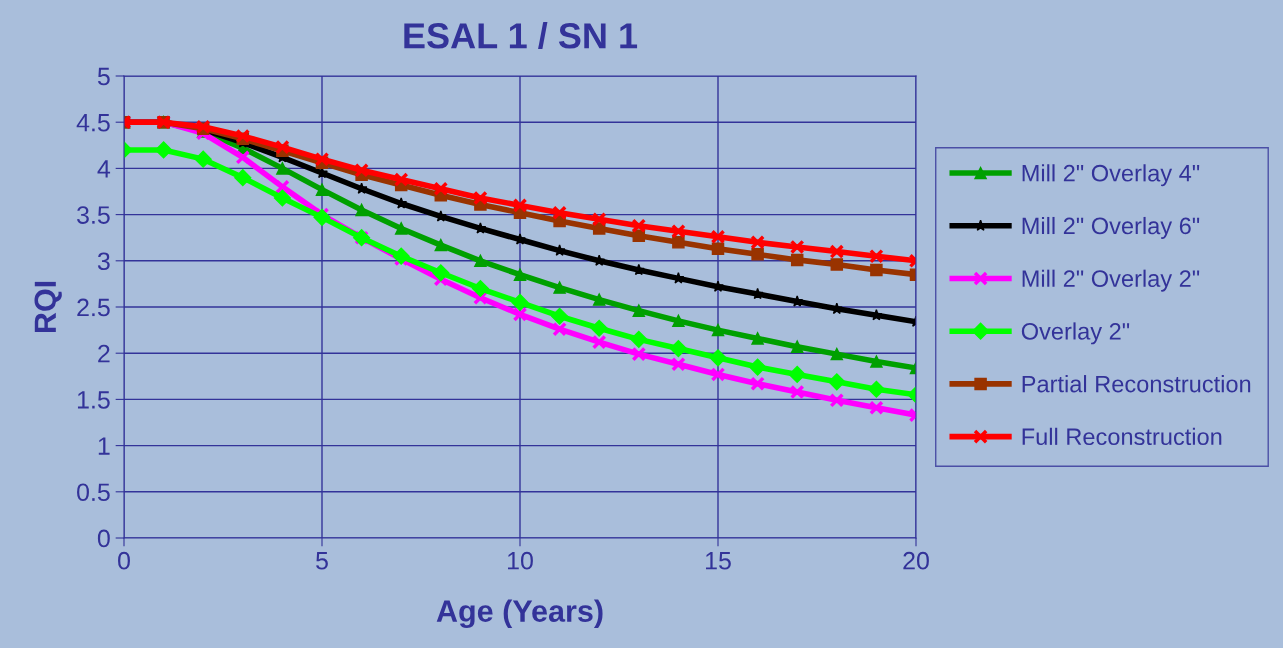 This screenshot has width=1283, height=648. I want to click on x-tick-label: 10, so click(520, 560).